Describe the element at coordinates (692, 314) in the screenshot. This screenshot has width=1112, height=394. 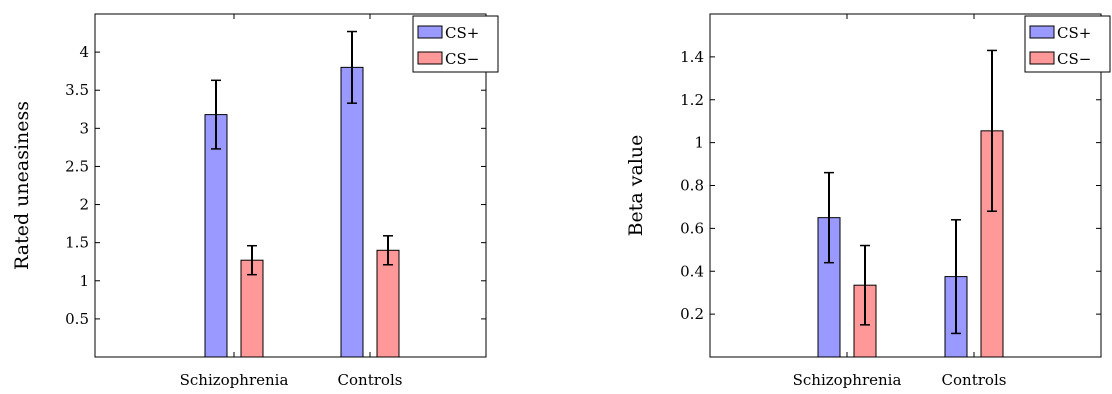
I see `y-tick-label: 0.2` at that location.